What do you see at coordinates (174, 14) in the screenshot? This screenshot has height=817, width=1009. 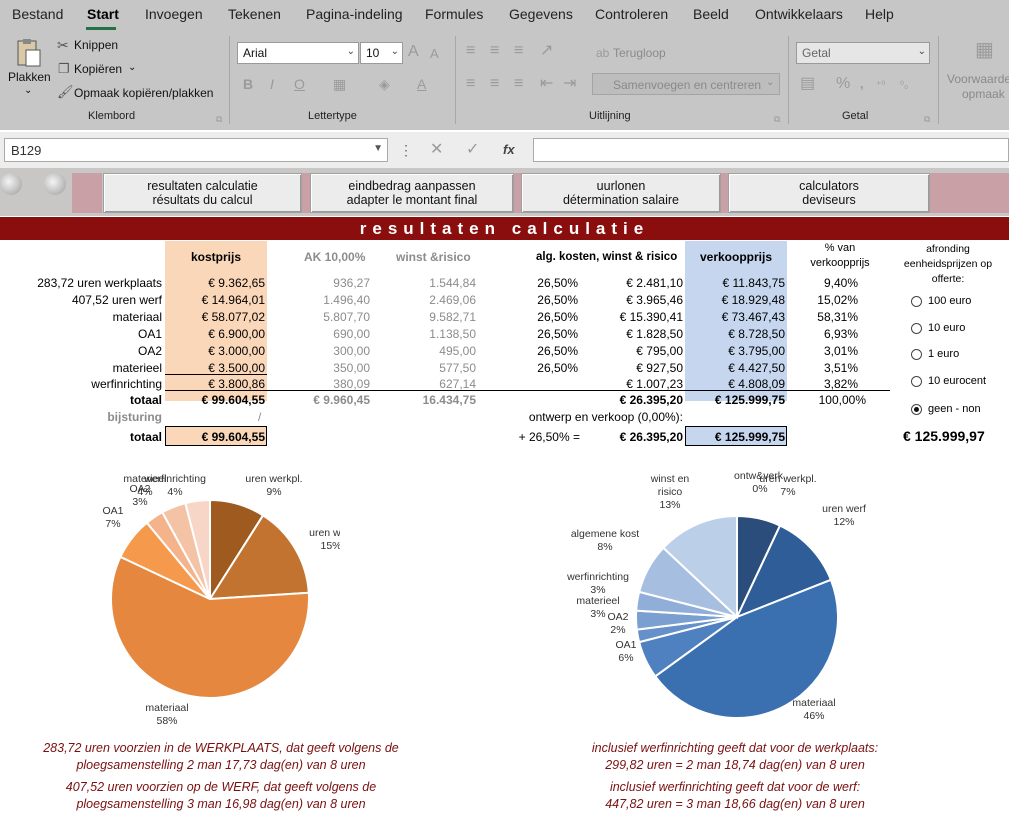 I see `tab-invoegen: Invoegen` at bounding box center [174, 14].